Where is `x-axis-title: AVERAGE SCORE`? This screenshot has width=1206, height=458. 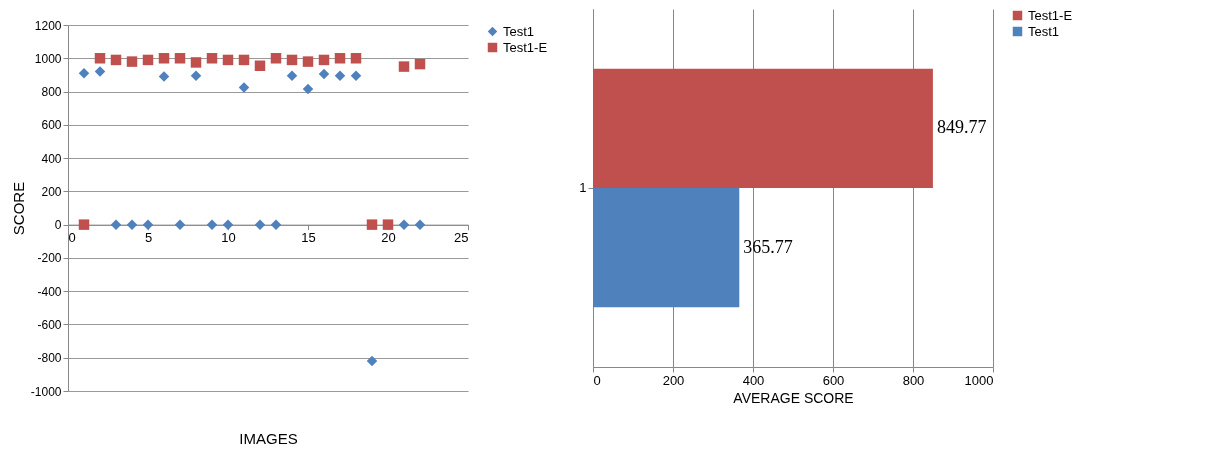 x-axis-title: AVERAGE SCORE is located at coordinates (793, 397).